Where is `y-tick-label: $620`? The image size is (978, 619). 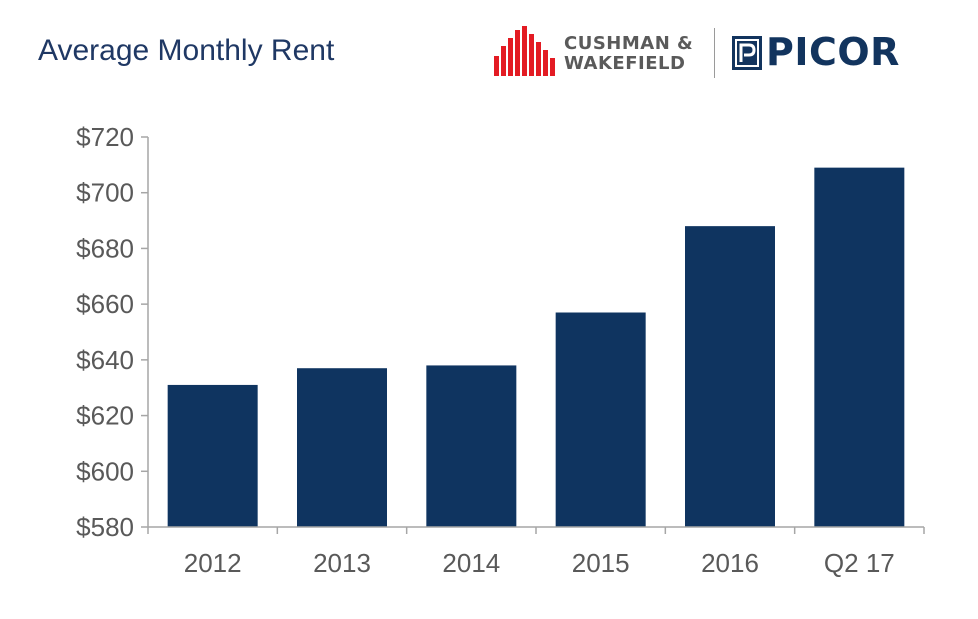
y-tick-label: $620 is located at coordinates (105, 416).